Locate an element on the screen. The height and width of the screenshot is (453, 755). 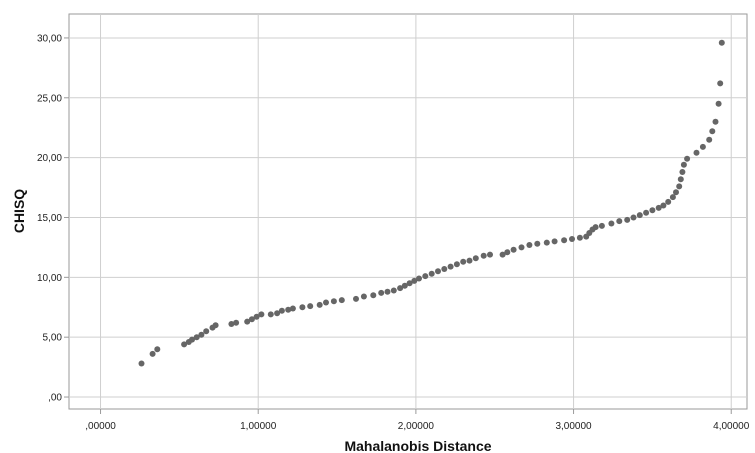
y-tick-label: 5,00 is located at coordinates (53, 338).